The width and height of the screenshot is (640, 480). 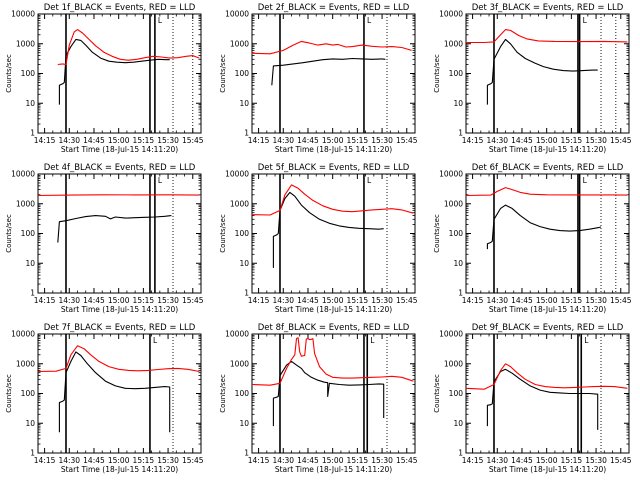 I want to click on panel-2-axes-frame, so click(x=333, y=73).